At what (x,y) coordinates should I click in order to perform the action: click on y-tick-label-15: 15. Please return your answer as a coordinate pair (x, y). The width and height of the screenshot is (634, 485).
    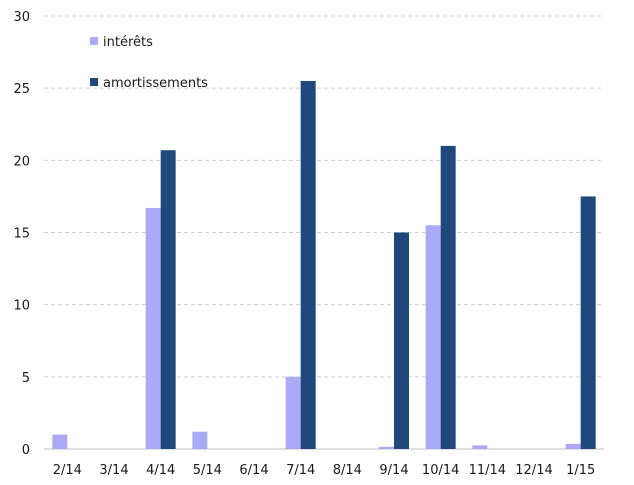
    Looking at the image, I should click on (21, 234).